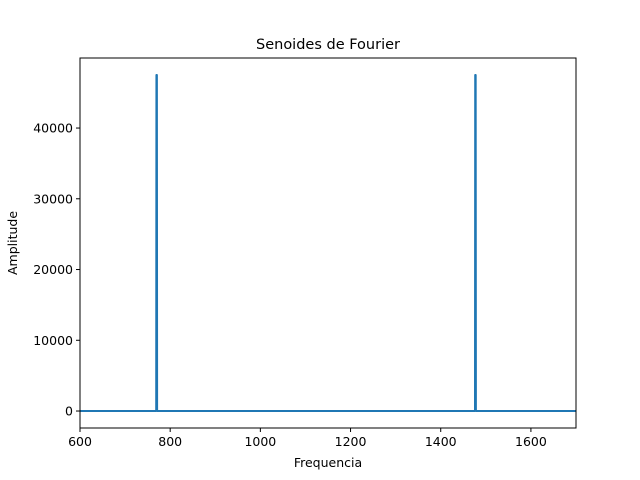 Image resolution: width=640 pixels, height=480 pixels. I want to click on y-tick-label: 40000, so click(53, 128).